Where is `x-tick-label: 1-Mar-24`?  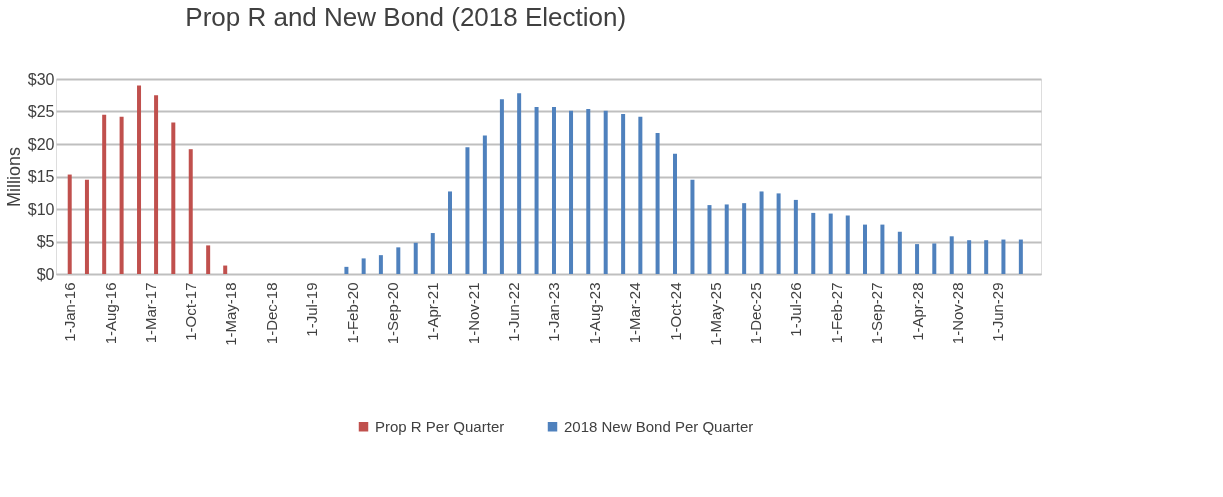 x-tick-label: 1-Mar-24 is located at coordinates (634, 313).